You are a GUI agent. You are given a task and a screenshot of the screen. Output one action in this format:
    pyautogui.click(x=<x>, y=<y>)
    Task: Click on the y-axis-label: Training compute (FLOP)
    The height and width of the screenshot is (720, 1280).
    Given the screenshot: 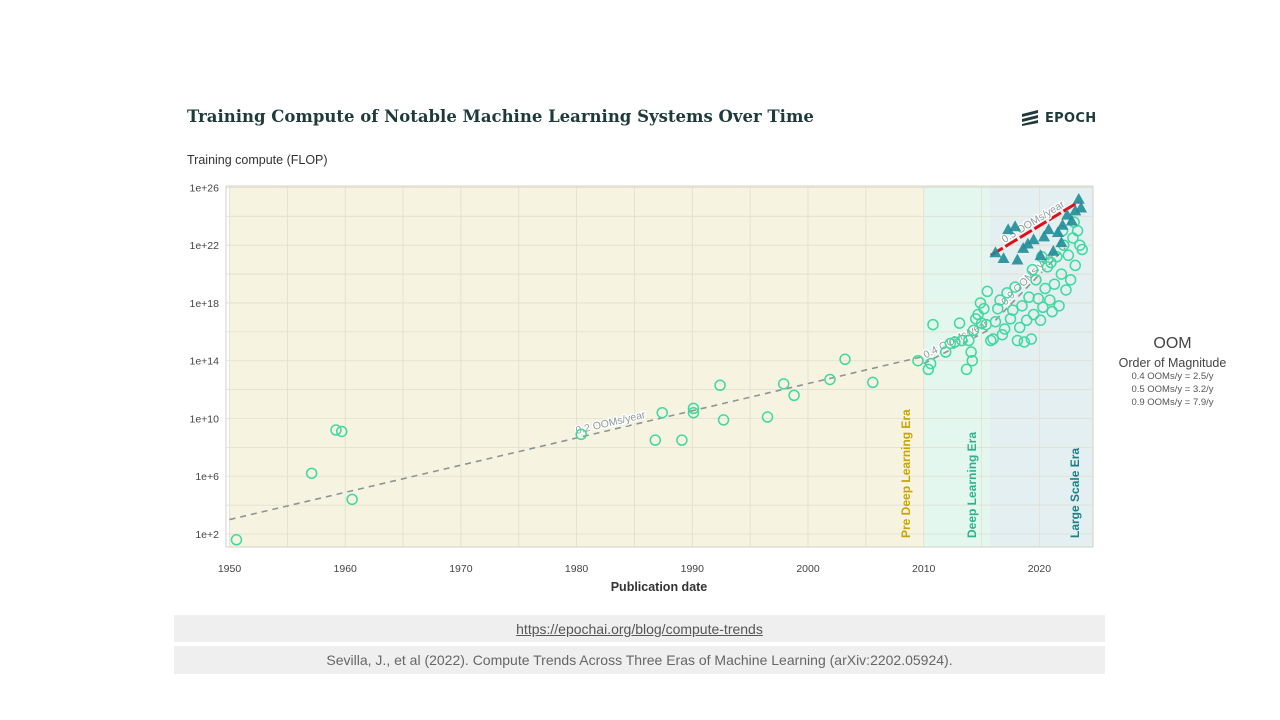 What is the action you would take?
    pyautogui.click(x=257, y=160)
    